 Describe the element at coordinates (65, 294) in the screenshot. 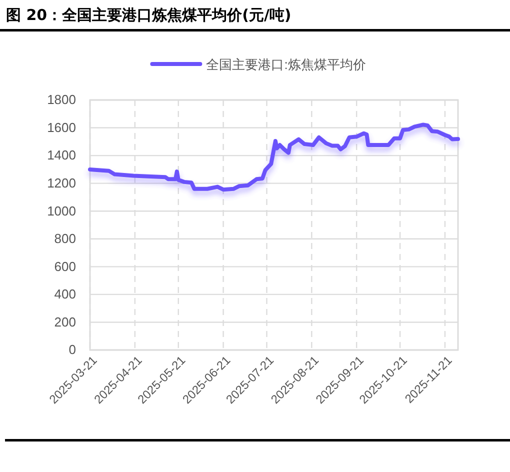

I see `y-tick-label: 400` at that location.